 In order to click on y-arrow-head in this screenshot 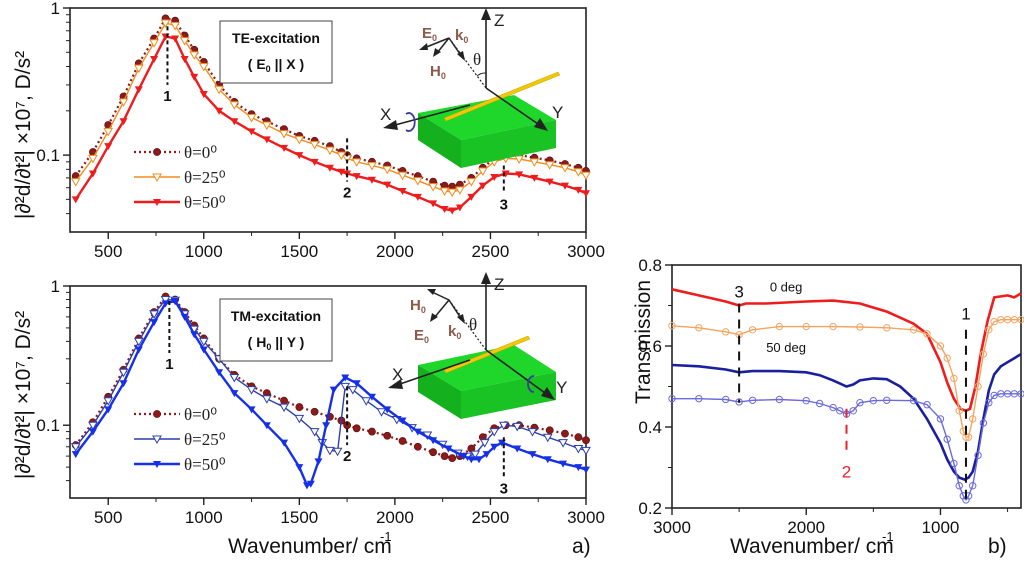, I will do `click(541, 124)`.